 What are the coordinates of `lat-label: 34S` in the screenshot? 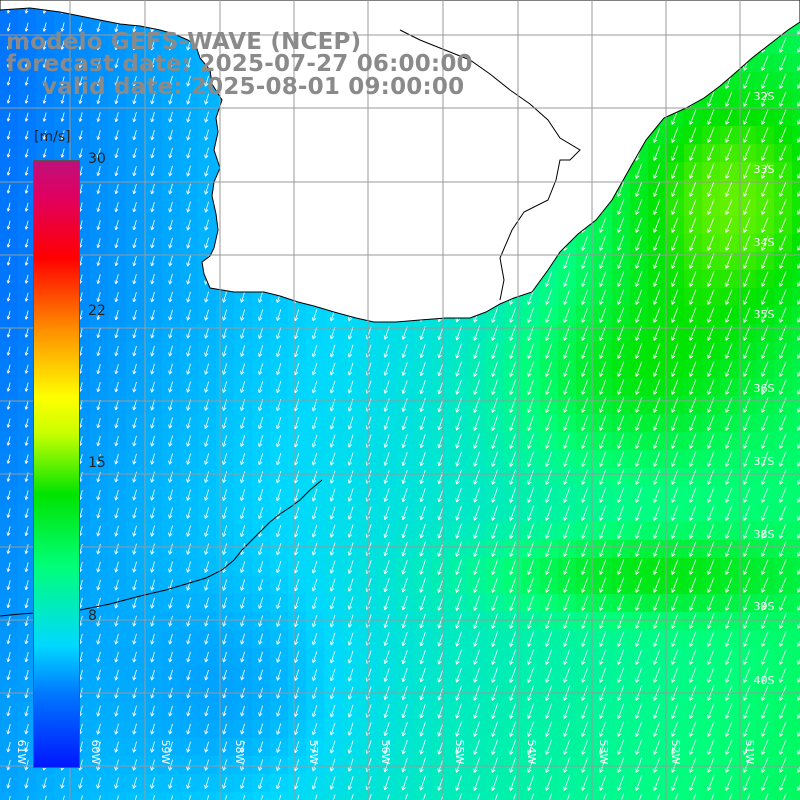 It's located at (764, 242).